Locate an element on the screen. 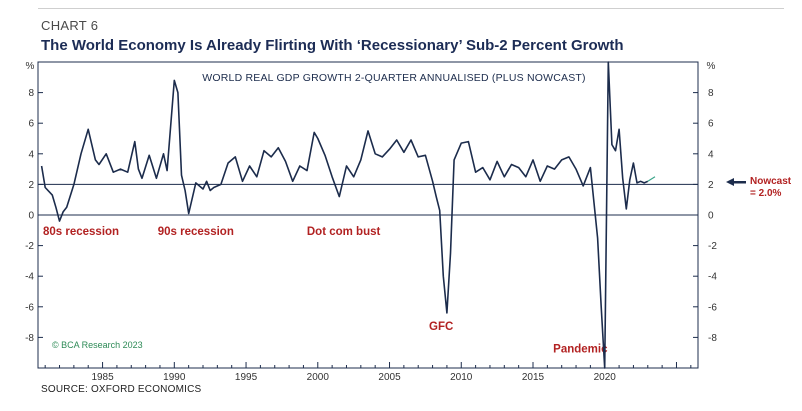 Image resolution: width=802 pixels, height=411 pixels. nowcast-label: Nowcast = 2.0% is located at coordinates (771, 187).